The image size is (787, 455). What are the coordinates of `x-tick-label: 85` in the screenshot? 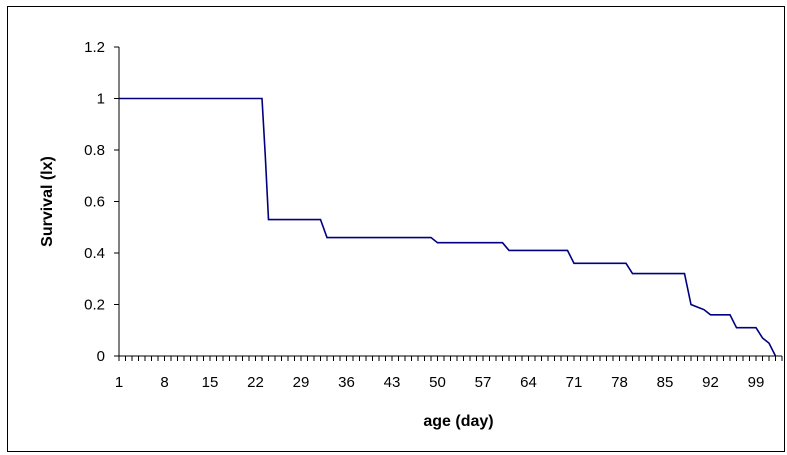 It's located at (665, 382).